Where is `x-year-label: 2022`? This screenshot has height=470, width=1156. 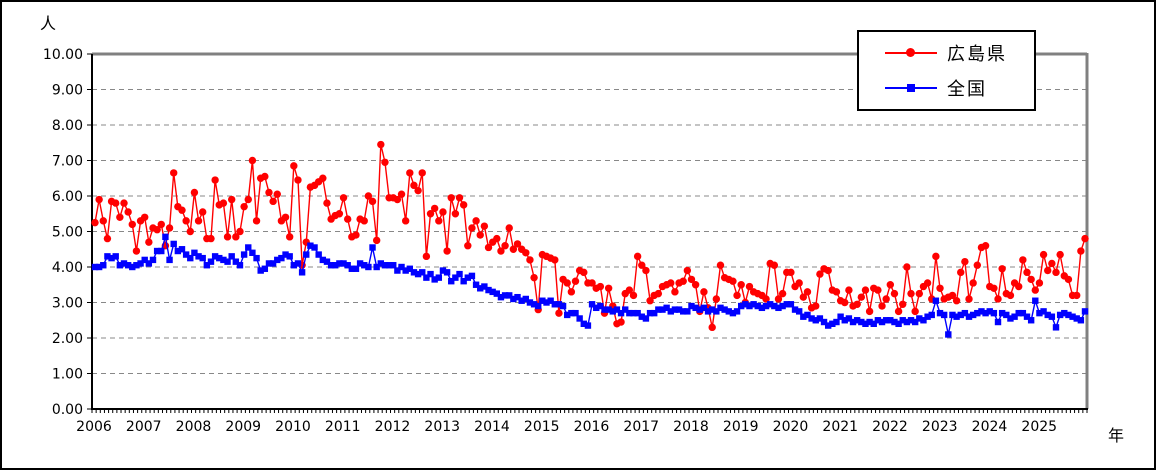 x-year-label: 2022 is located at coordinates (890, 427).